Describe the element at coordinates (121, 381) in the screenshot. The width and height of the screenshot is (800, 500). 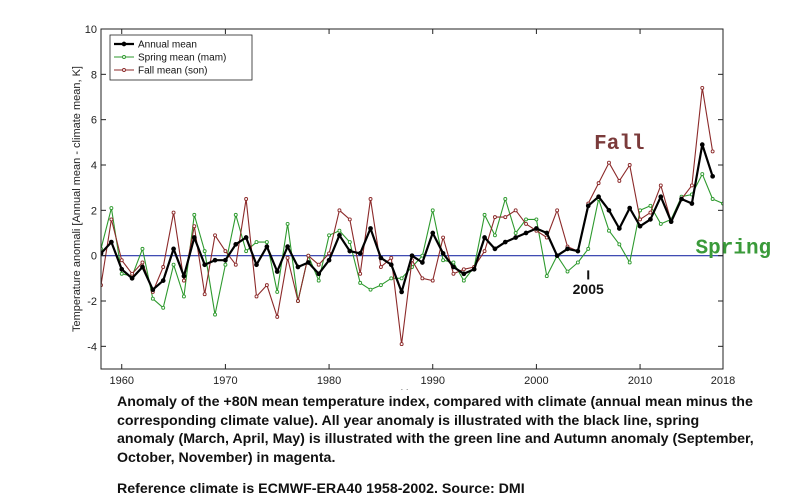
I see `x-tick-label: 1960` at that location.